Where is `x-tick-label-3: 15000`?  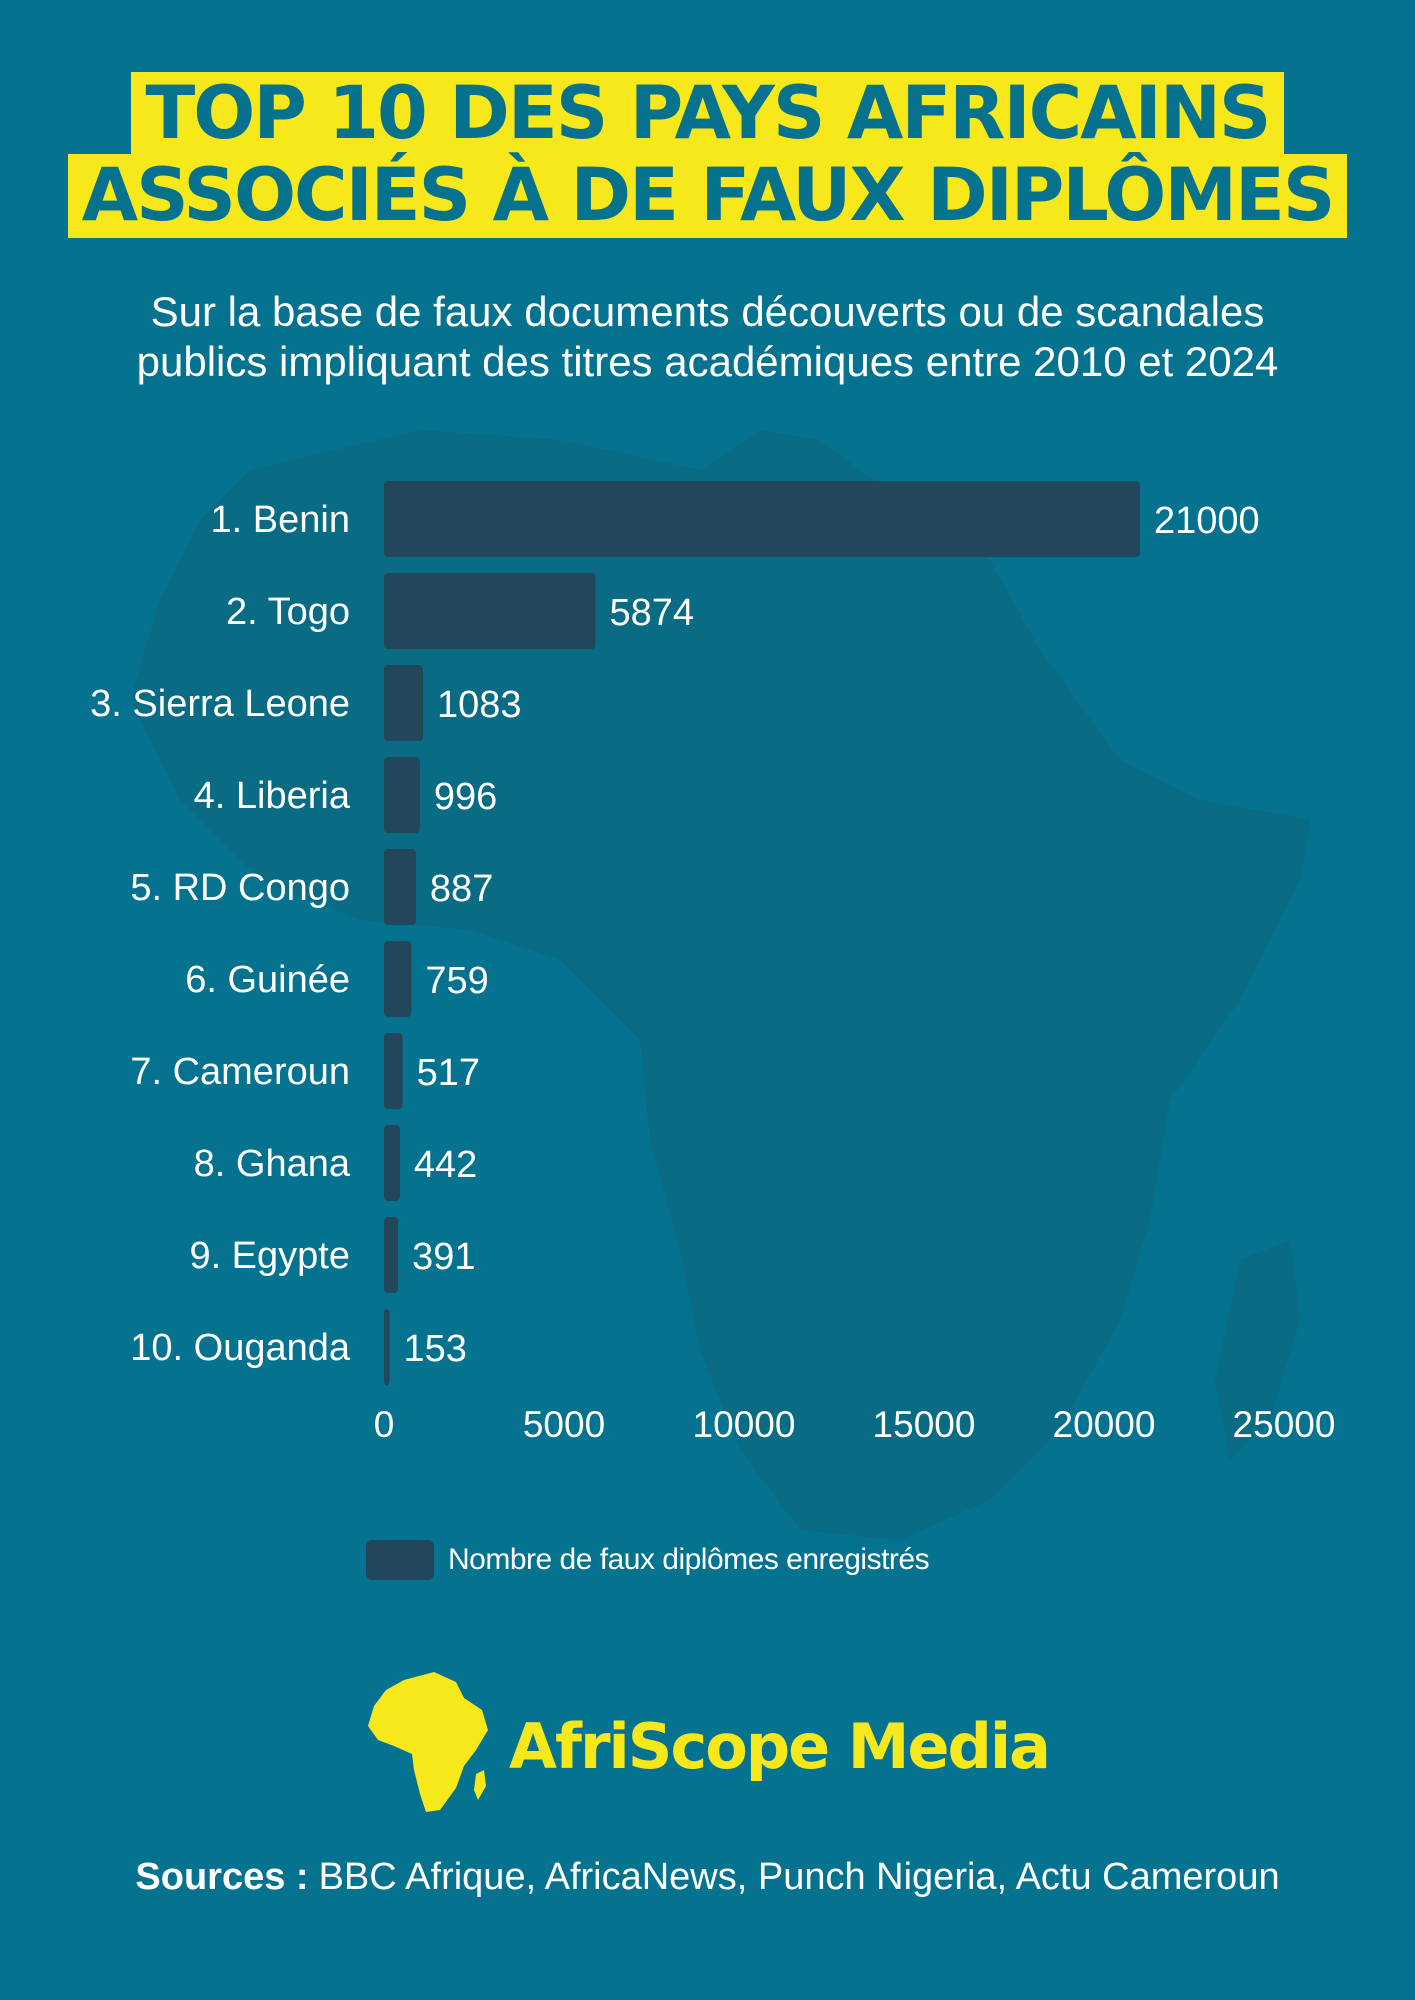
x-tick-label-3: 15000 is located at coordinates (924, 1424).